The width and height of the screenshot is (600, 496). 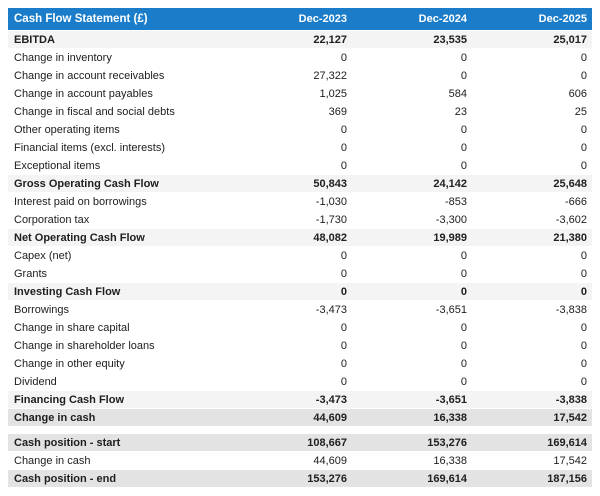 I want to click on row-label: EBITDA, so click(x=120, y=40).